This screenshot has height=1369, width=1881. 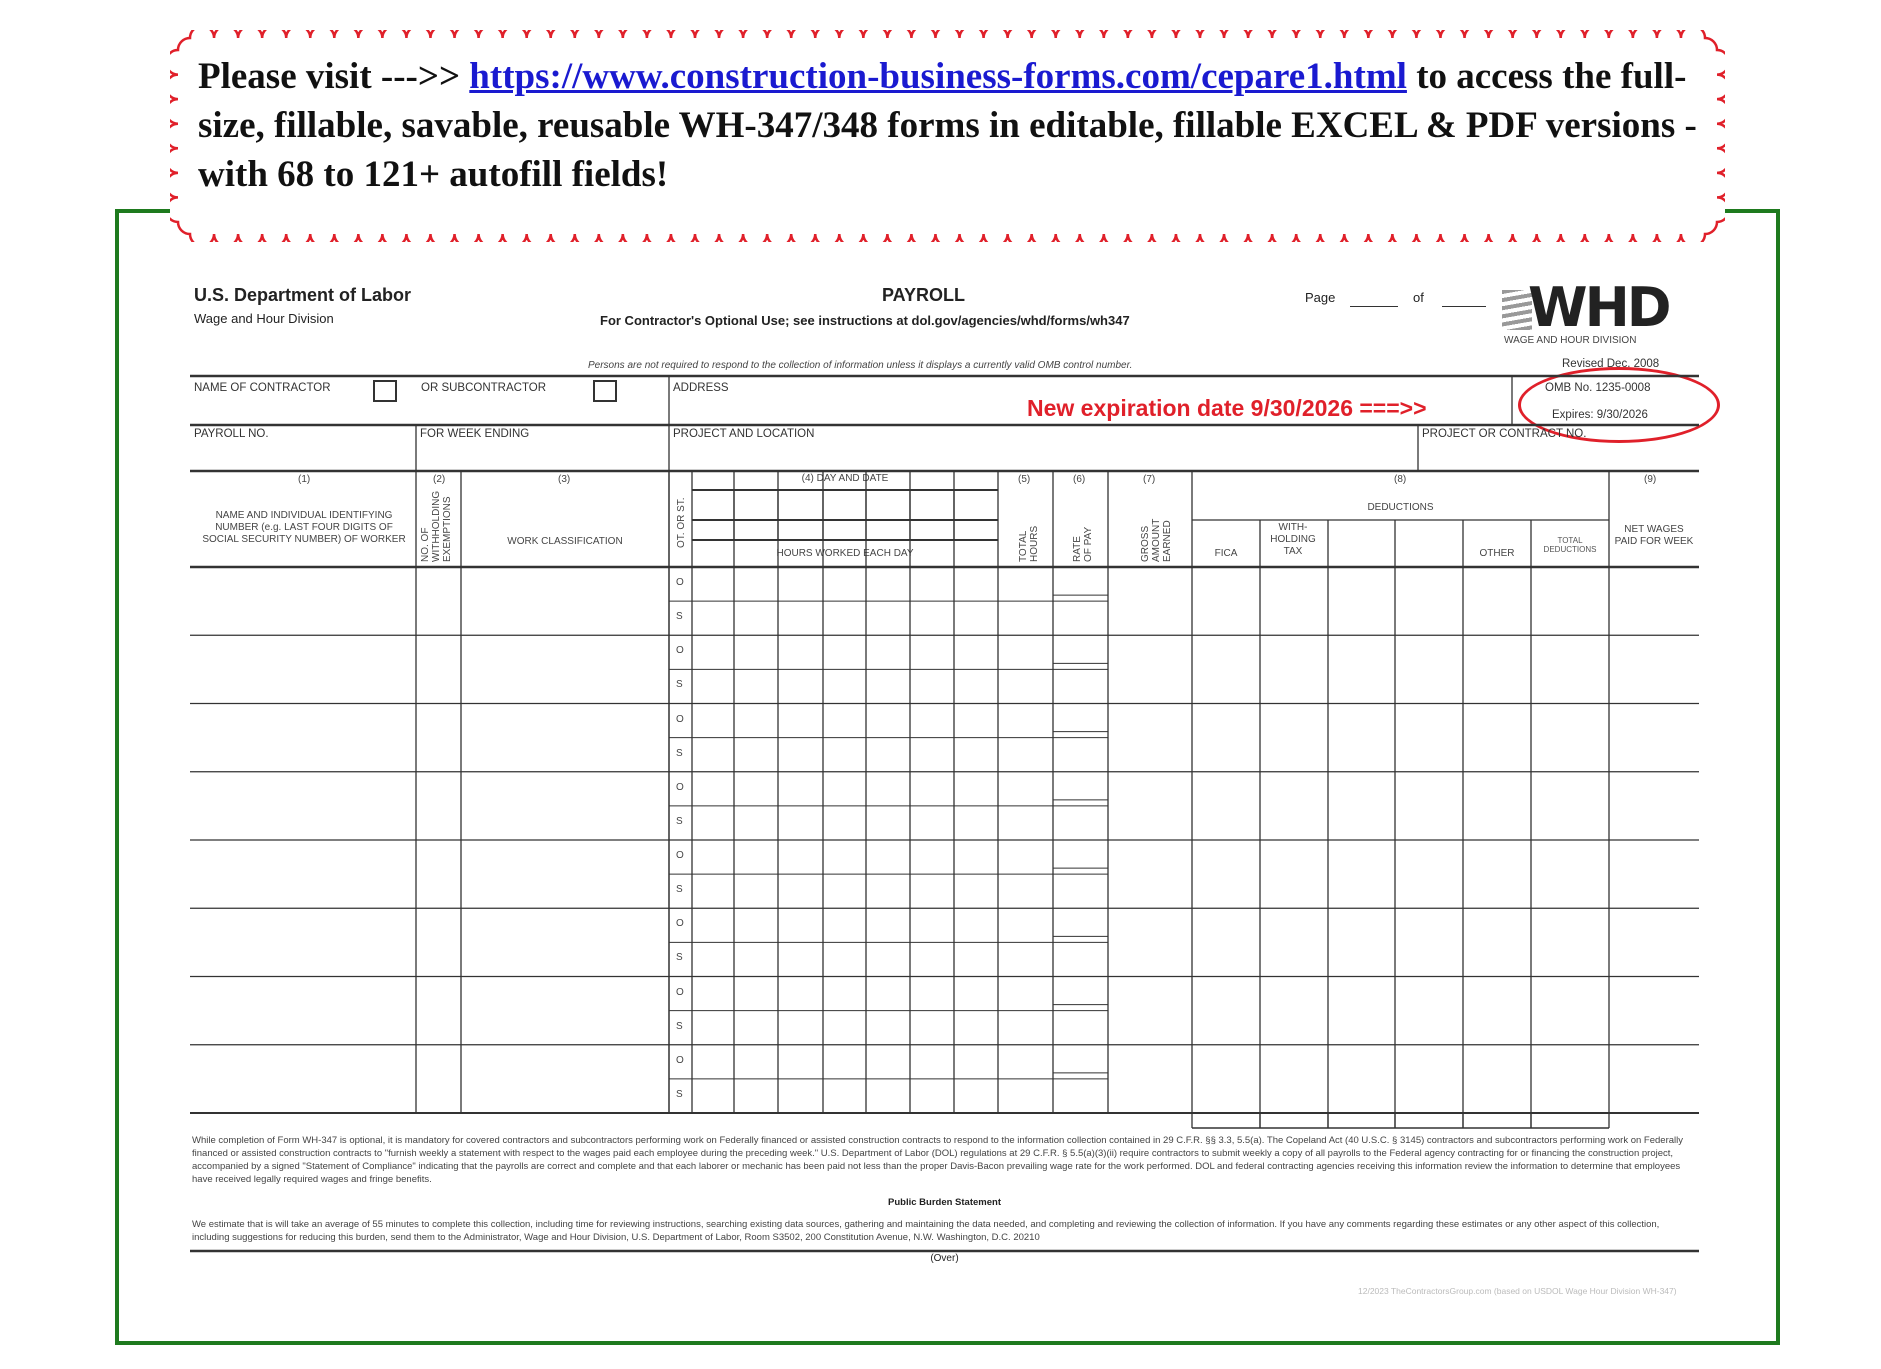 What do you see at coordinates (1079, 479) in the screenshot?
I see `col6-number: (6)` at bounding box center [1079, 479].